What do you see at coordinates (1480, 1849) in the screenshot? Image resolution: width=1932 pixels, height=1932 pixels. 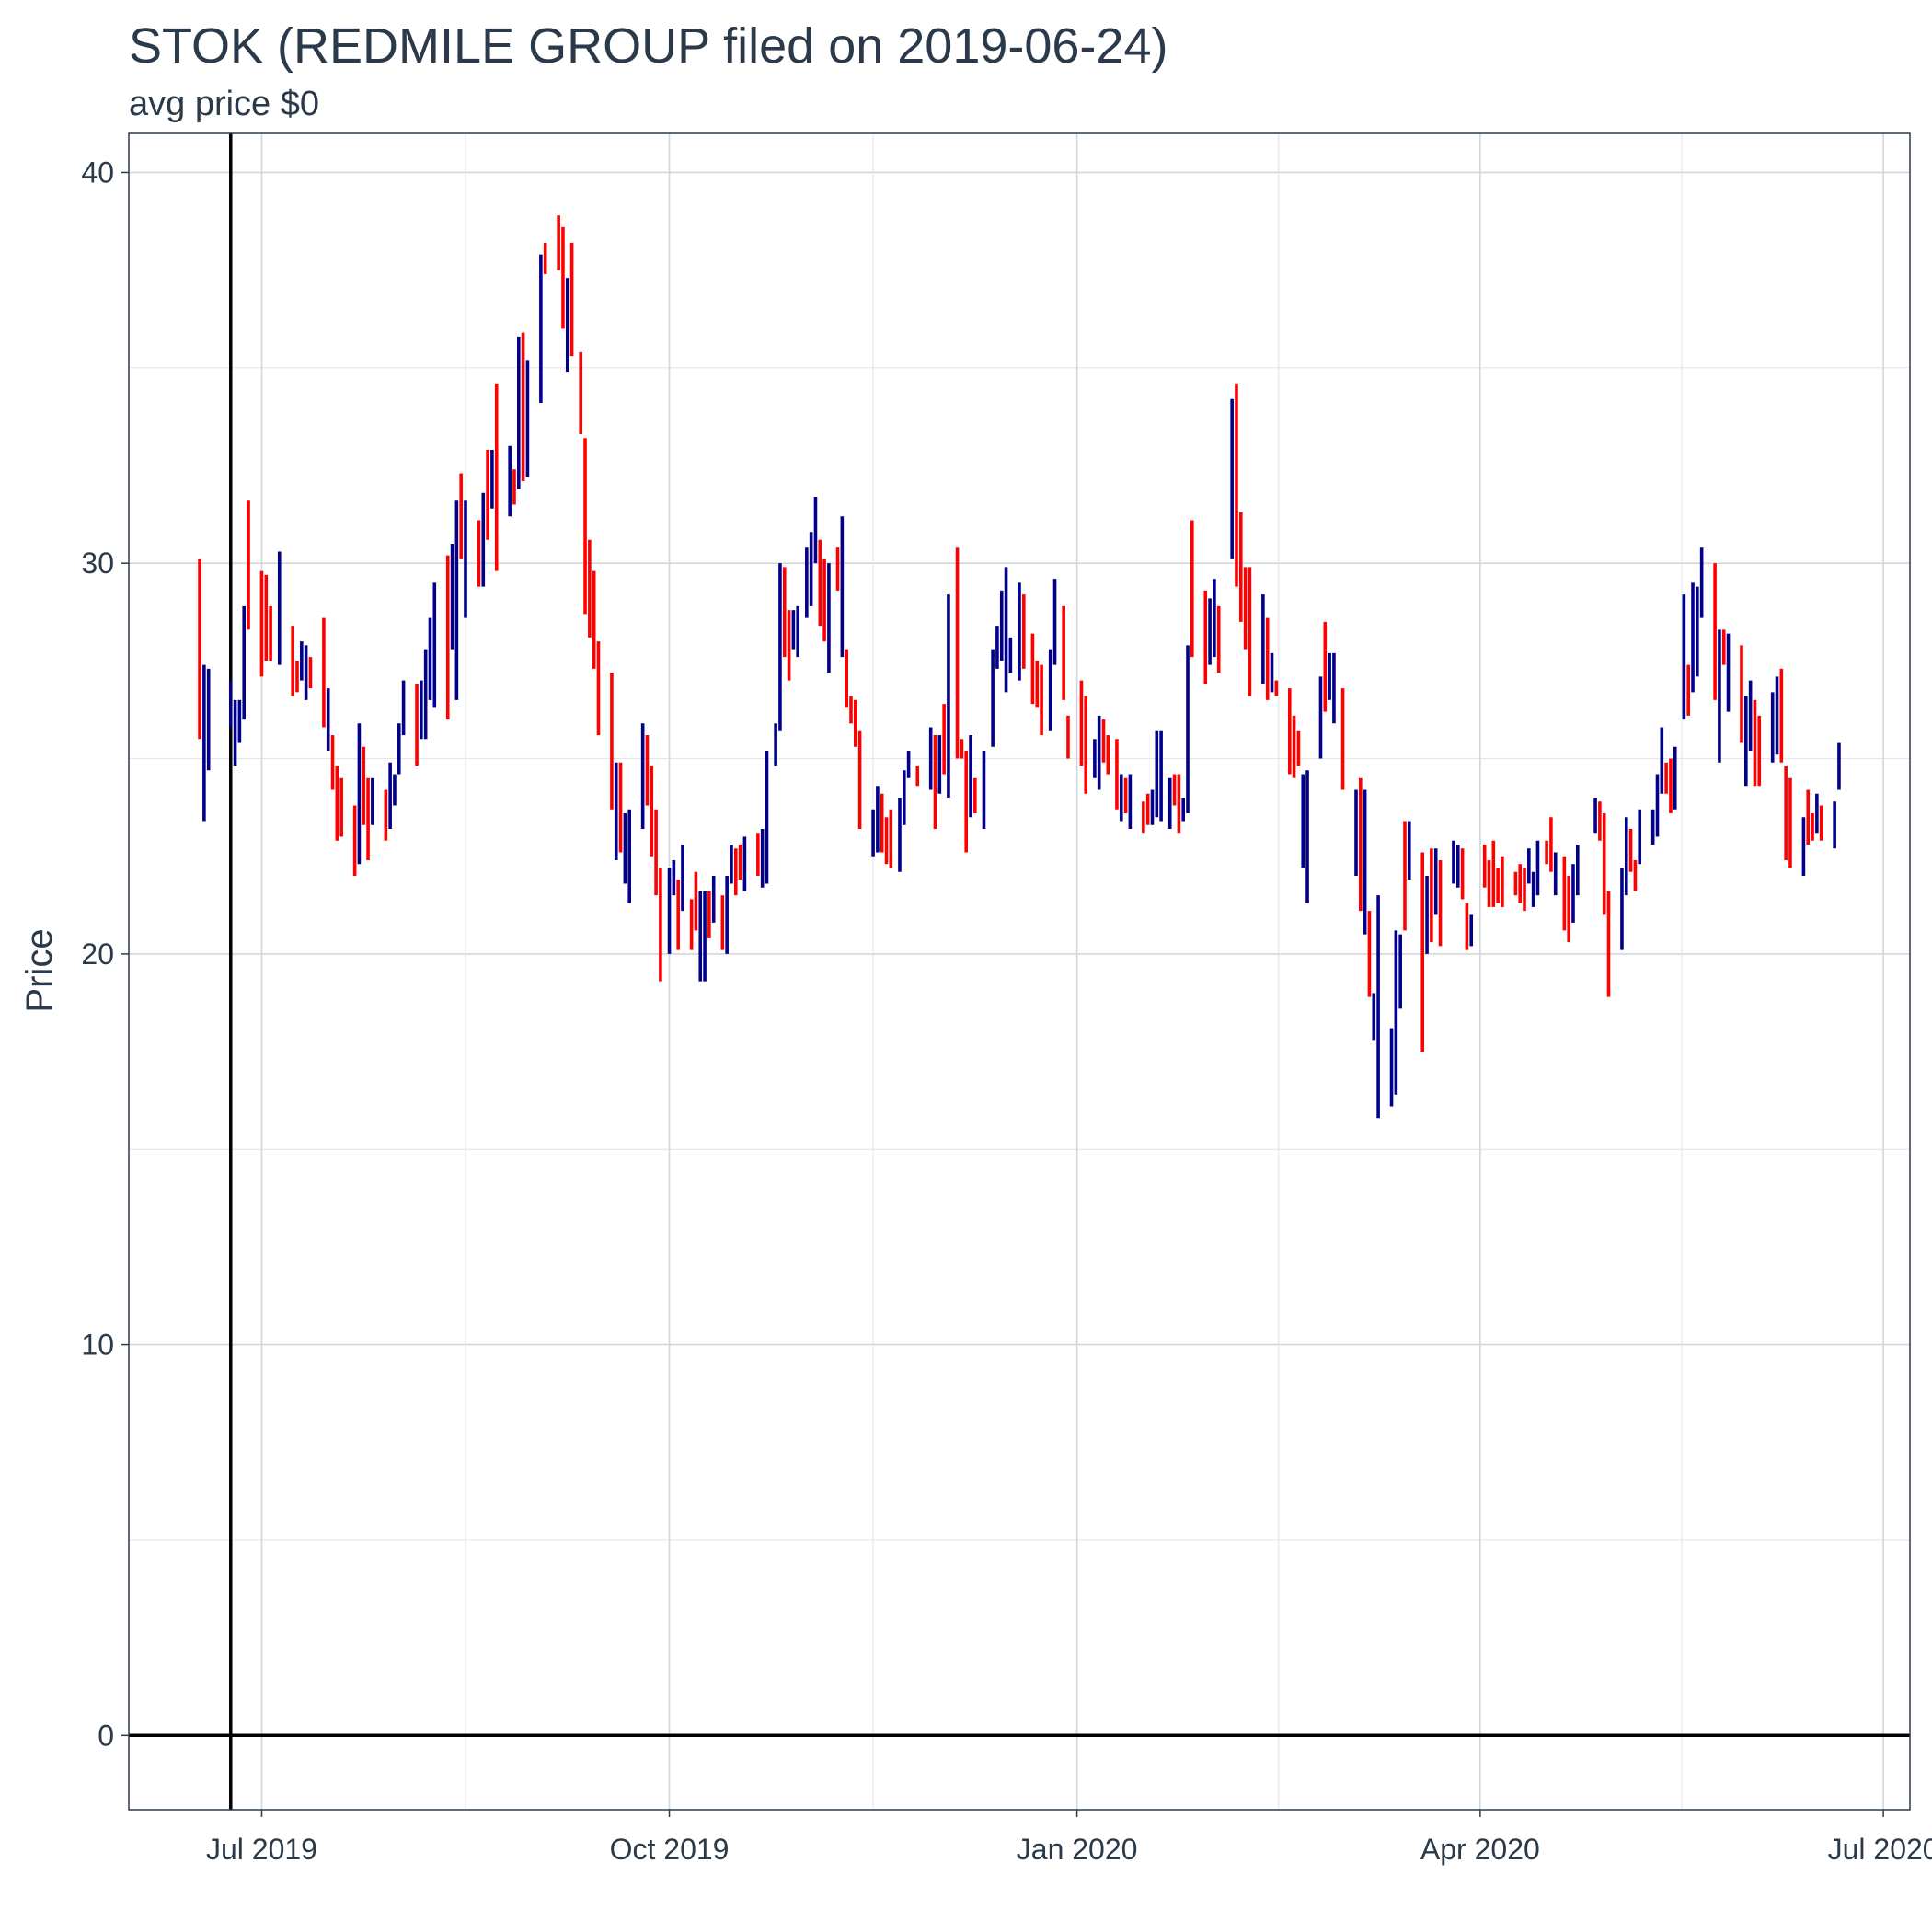 I see `x-tick-label: Apr 2020` at bounding box center [1480, 1849].